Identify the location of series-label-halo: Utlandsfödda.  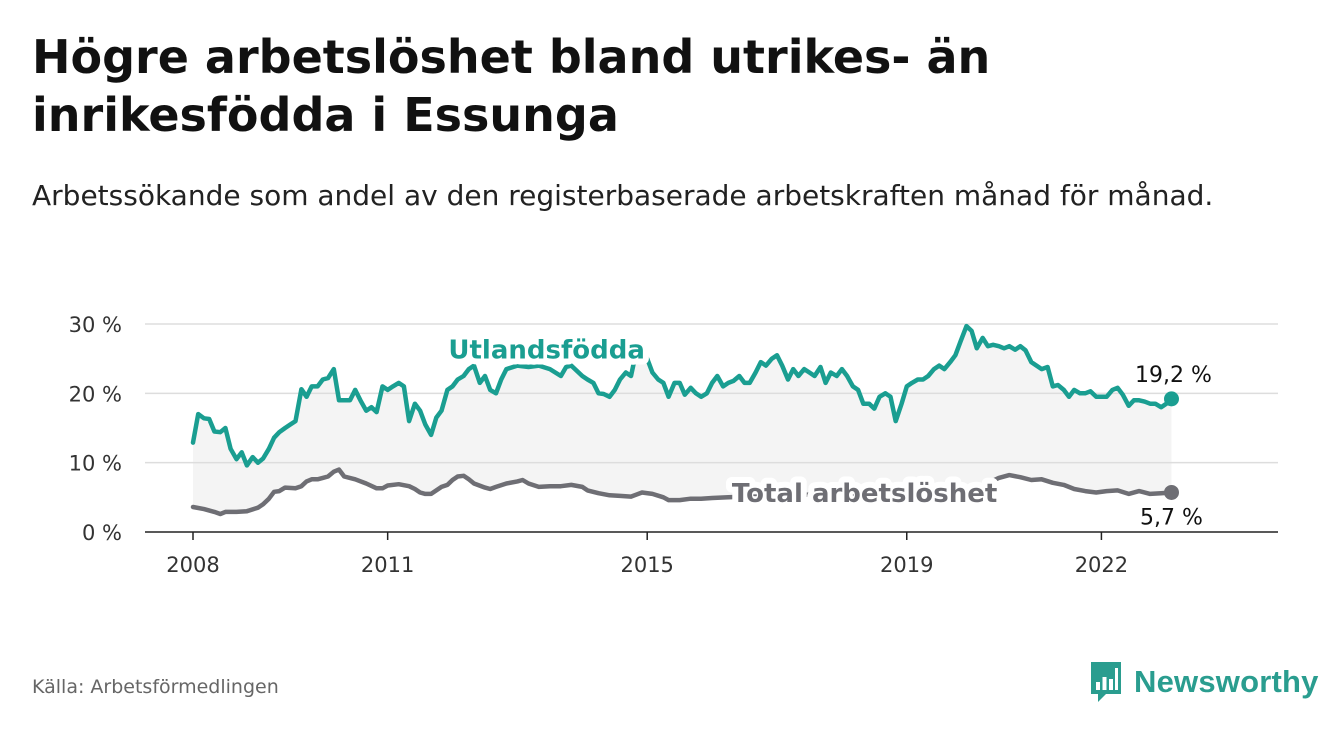
(546, 351).